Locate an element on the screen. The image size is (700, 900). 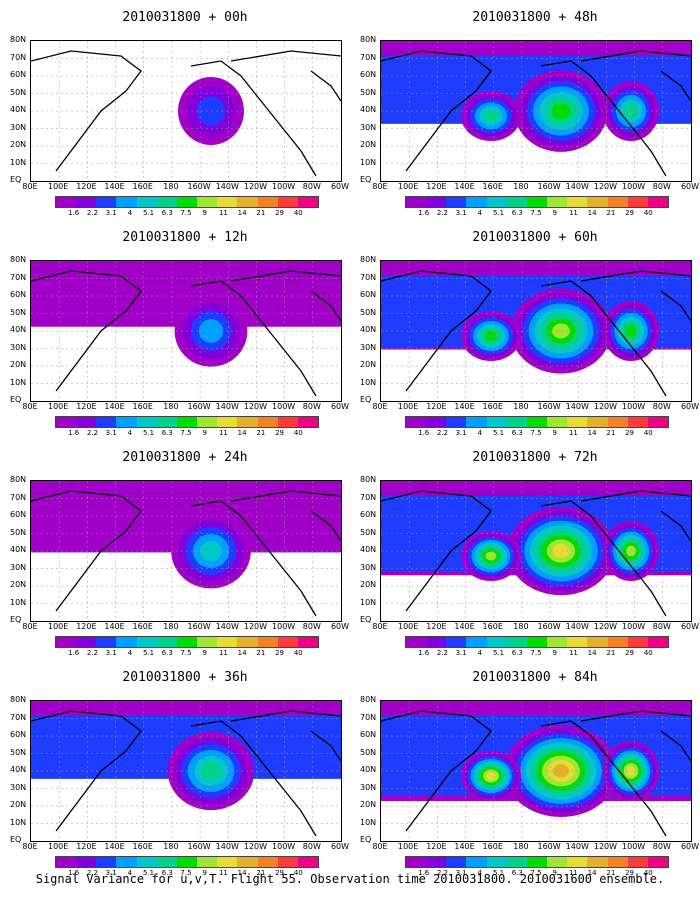
variance-contour is located at coordinates (491, 336).